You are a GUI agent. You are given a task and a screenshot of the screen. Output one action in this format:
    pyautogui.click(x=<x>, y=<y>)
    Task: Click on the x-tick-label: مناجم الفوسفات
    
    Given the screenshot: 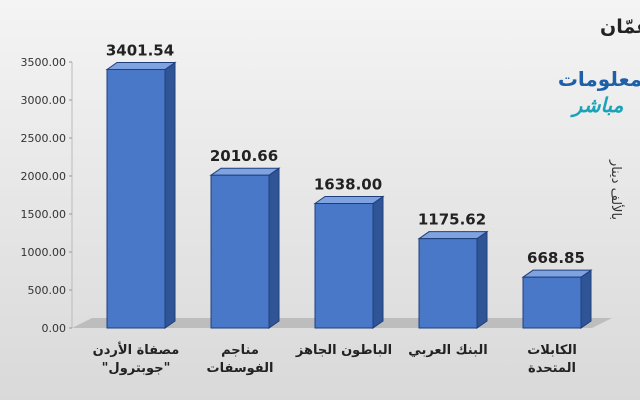 What is the action you would take?
    pyautogui.click(x=240, y=359)
    